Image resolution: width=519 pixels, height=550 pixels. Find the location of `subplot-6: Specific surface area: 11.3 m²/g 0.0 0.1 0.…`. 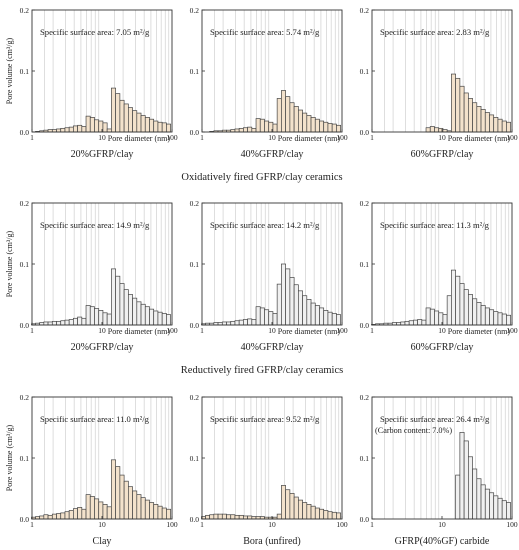

subplot-6: Specific surface area: 11.3 m²/g 0.0 0.1 0.… is located at coordinates (439, 276).